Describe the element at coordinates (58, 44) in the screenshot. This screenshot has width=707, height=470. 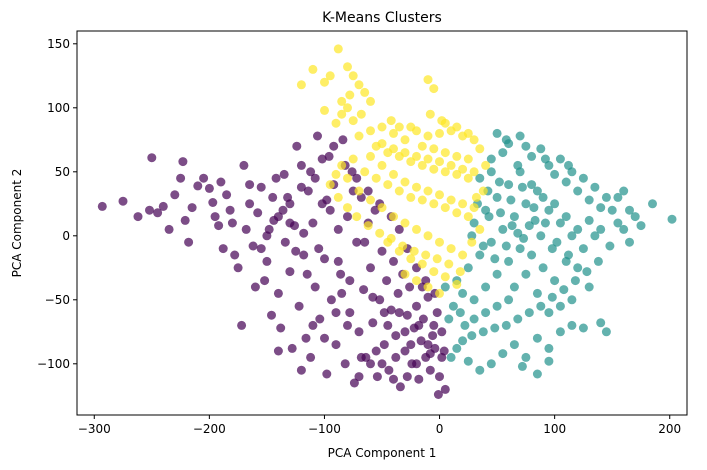
I see `y-tick-label-5: 150` at that location.